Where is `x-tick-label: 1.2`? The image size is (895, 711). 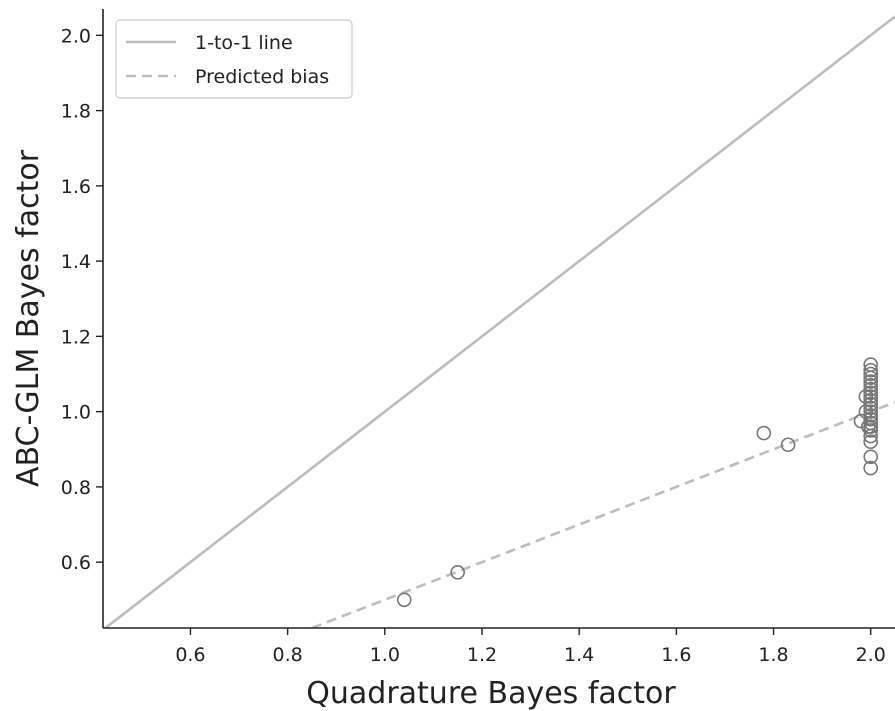
x-tick-label: 1.2 is located at coordinates (482, 655).